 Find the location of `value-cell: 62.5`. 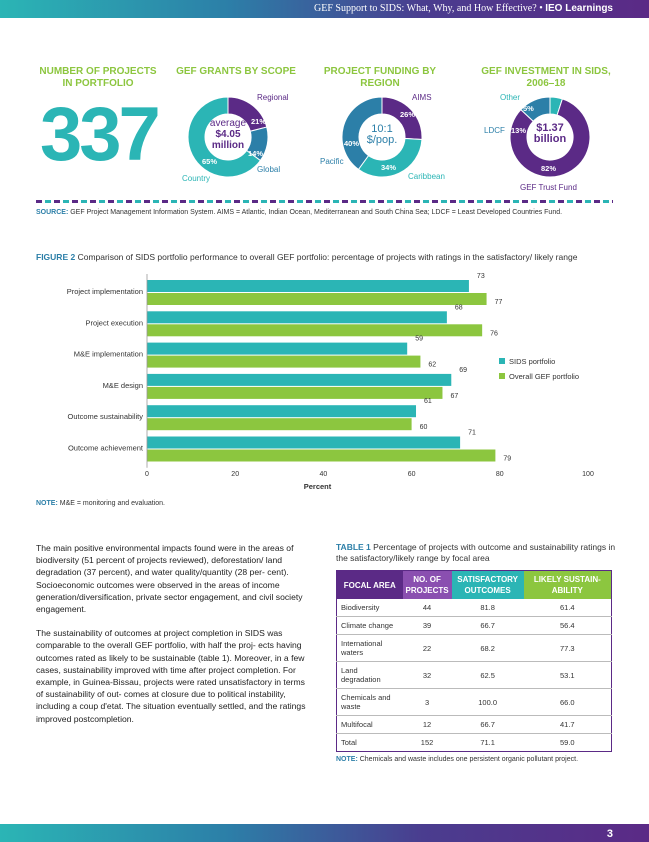

value-cell: 62.5 is located at coordinates (487, 675).